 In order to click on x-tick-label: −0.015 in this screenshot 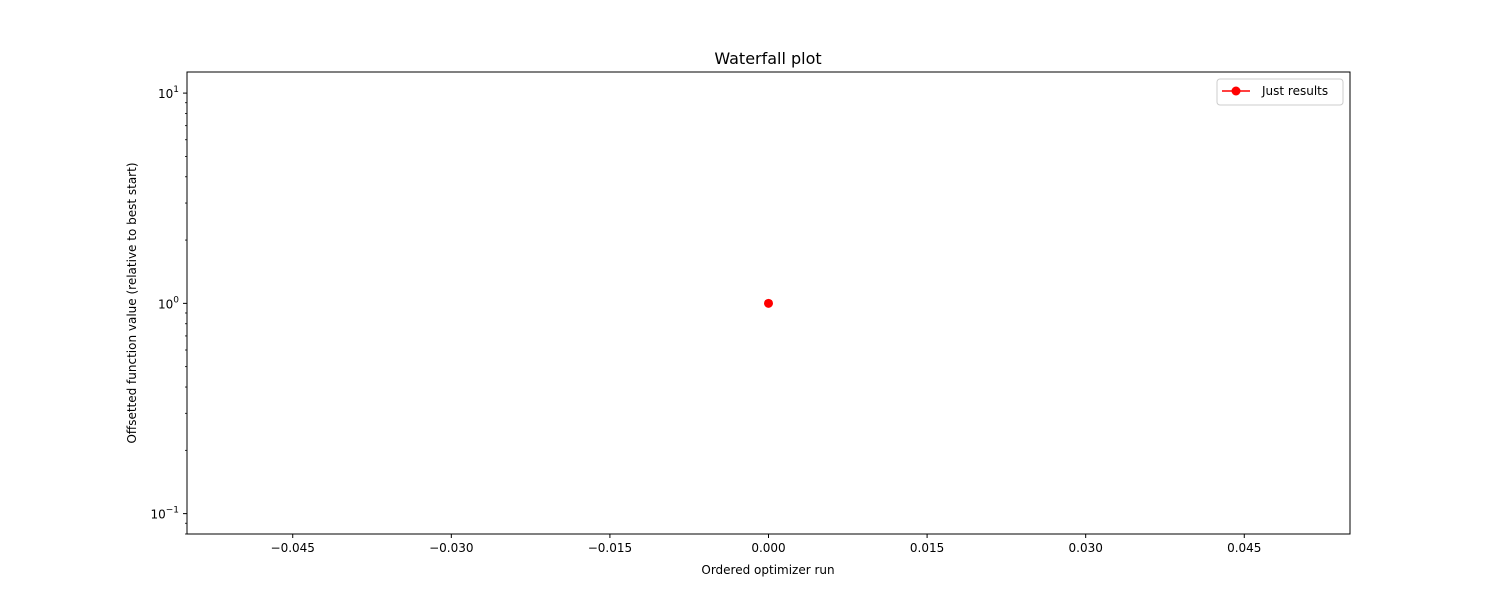, I will do `click(610, 548)`.